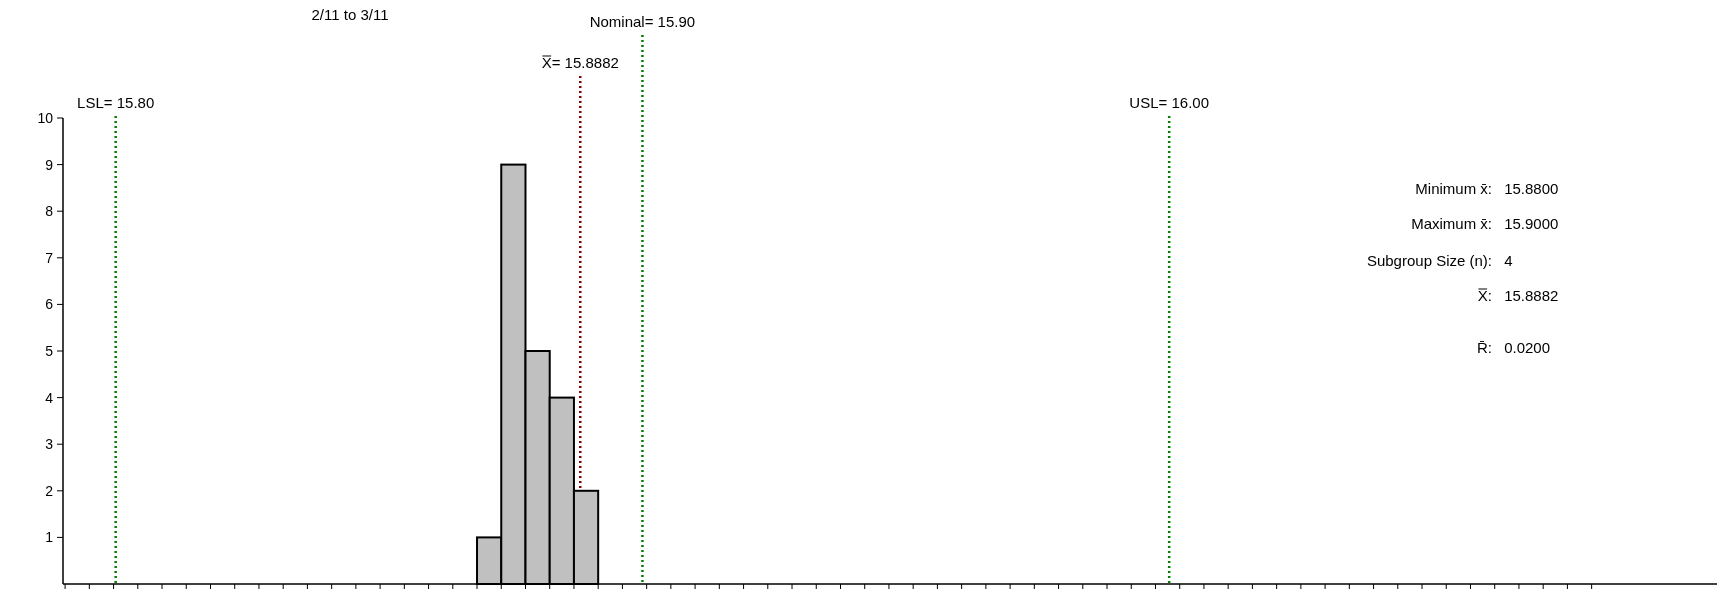  I want to click on y-tick-label: 8, so click(49, 211).